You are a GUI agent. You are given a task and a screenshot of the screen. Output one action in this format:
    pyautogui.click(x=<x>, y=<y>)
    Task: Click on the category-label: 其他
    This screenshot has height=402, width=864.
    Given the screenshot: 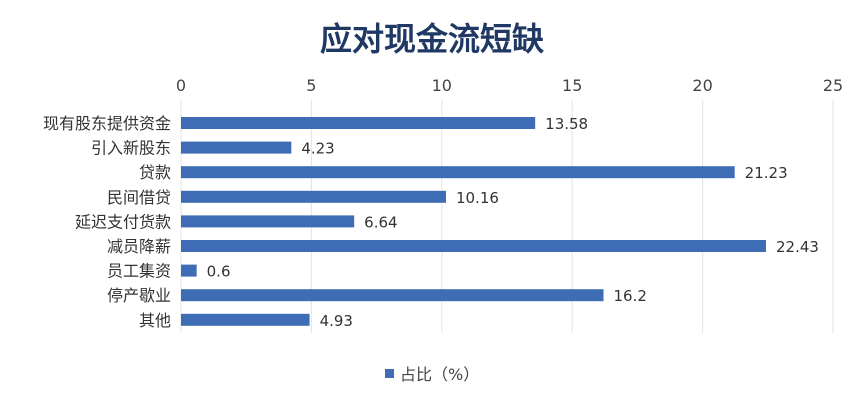 What is the action you would take?
    pyautogui.click(x=155, y=320)
    